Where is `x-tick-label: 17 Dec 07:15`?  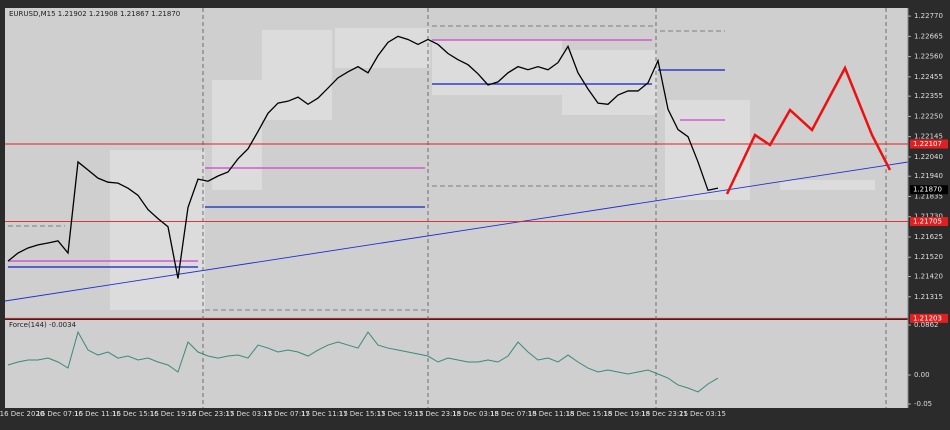
x-tick-label: 17 Dec 07:15 is located at coordinates (286, 414).